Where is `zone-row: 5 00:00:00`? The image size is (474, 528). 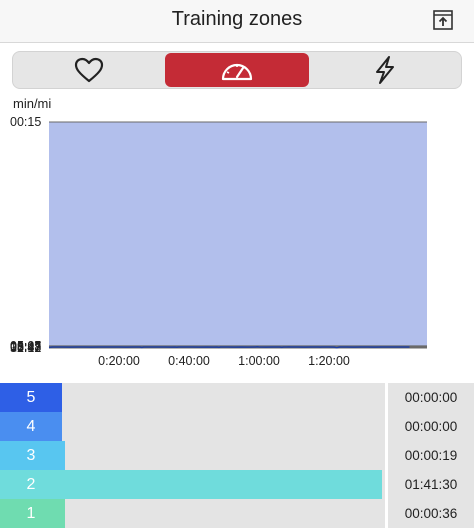 zone-row: 5 00:00:00 is located at coordinates (237, 397).